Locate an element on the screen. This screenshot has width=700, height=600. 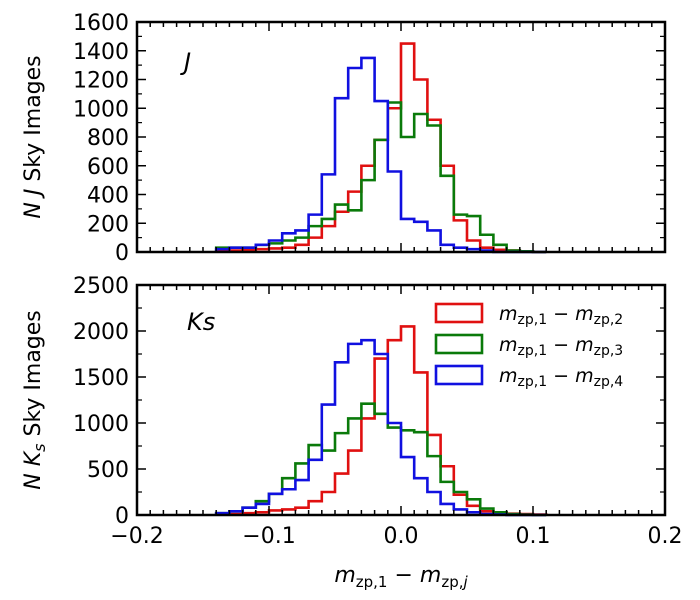
top-y-tick-label: 400 is located at coordinates (108, 196).